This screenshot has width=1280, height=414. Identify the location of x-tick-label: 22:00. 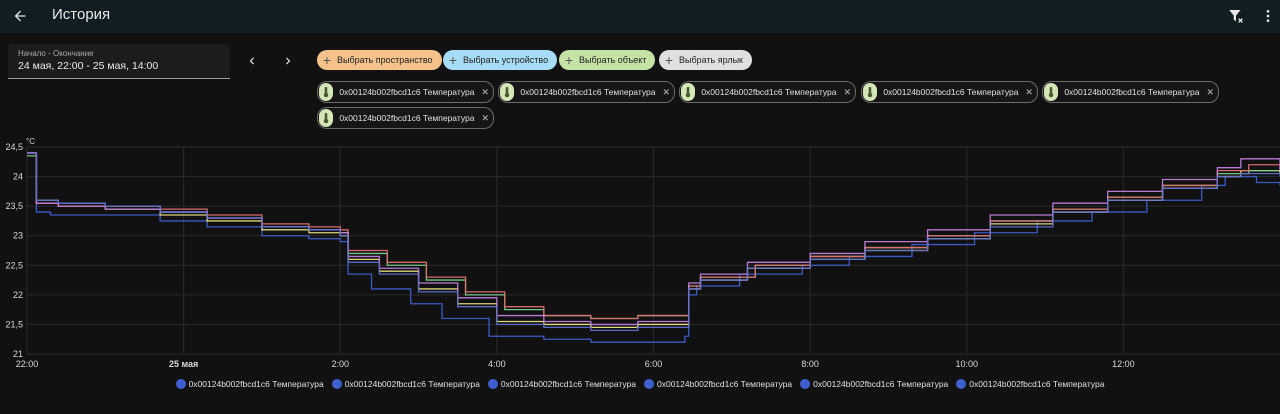
(27, 364).